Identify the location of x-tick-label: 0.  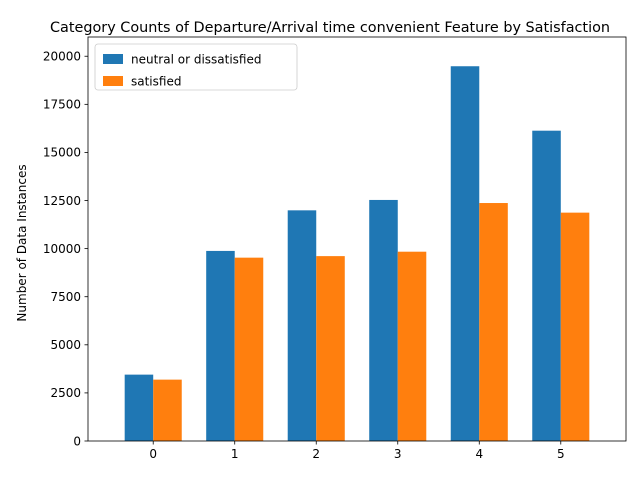
(153, 454).